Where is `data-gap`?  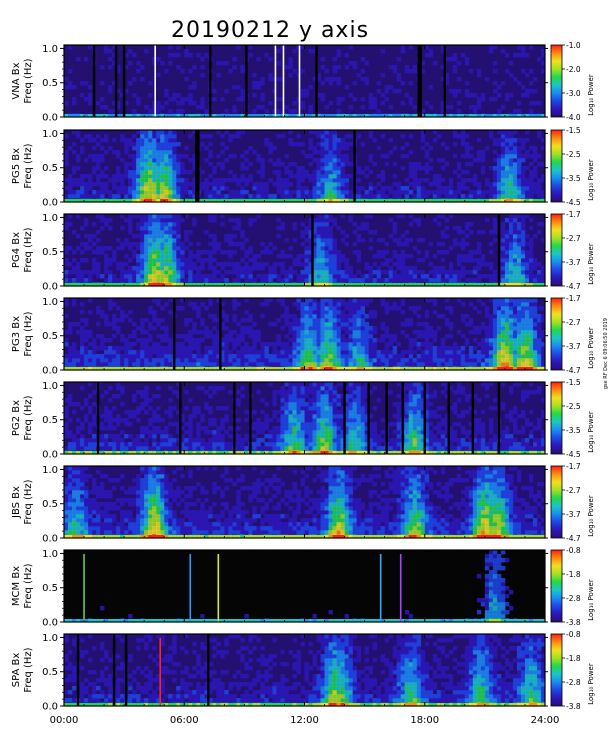
data-gap is located at coordinates (196, 166).